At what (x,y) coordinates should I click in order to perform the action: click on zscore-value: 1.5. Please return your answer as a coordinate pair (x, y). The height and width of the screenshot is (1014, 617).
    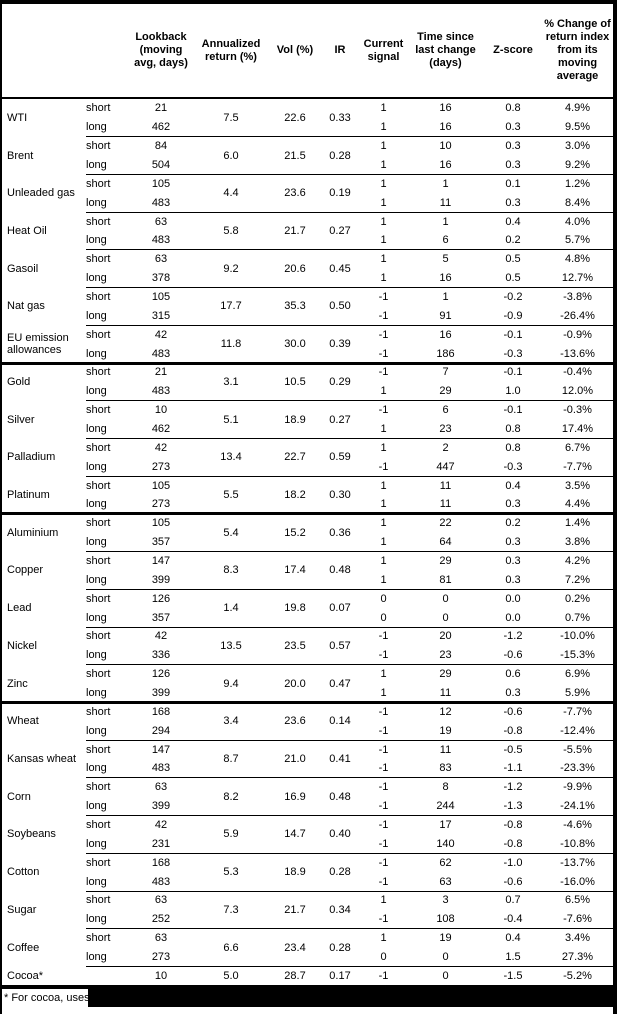
    Looking at the image, I should click on (513, 957).